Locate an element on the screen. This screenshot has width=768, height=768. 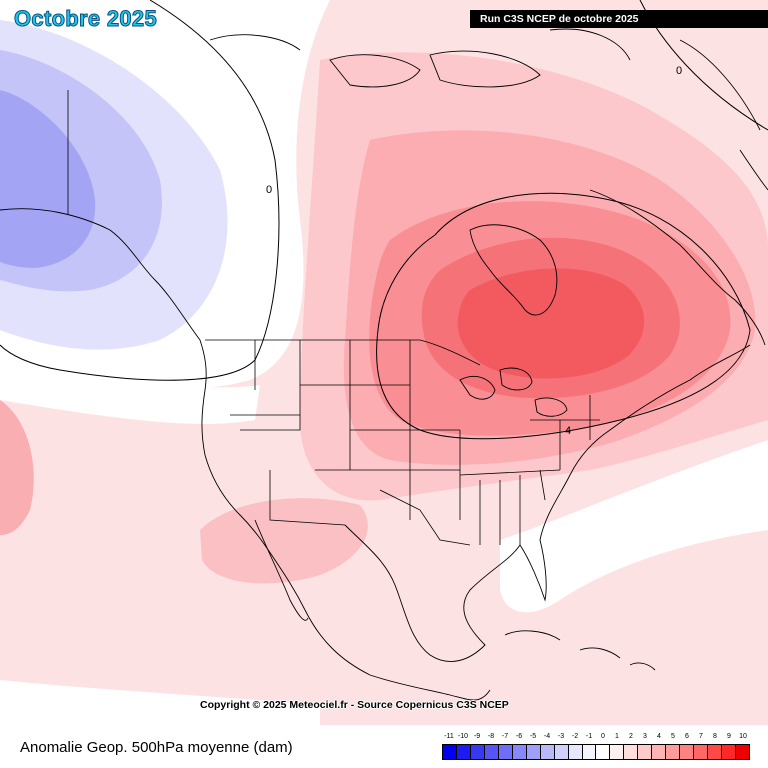
scale-label: -7 is located at coordinates (505, 736).